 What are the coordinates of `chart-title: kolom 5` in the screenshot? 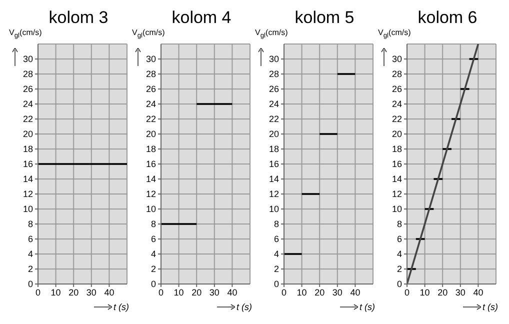 It's located at (324, 17).